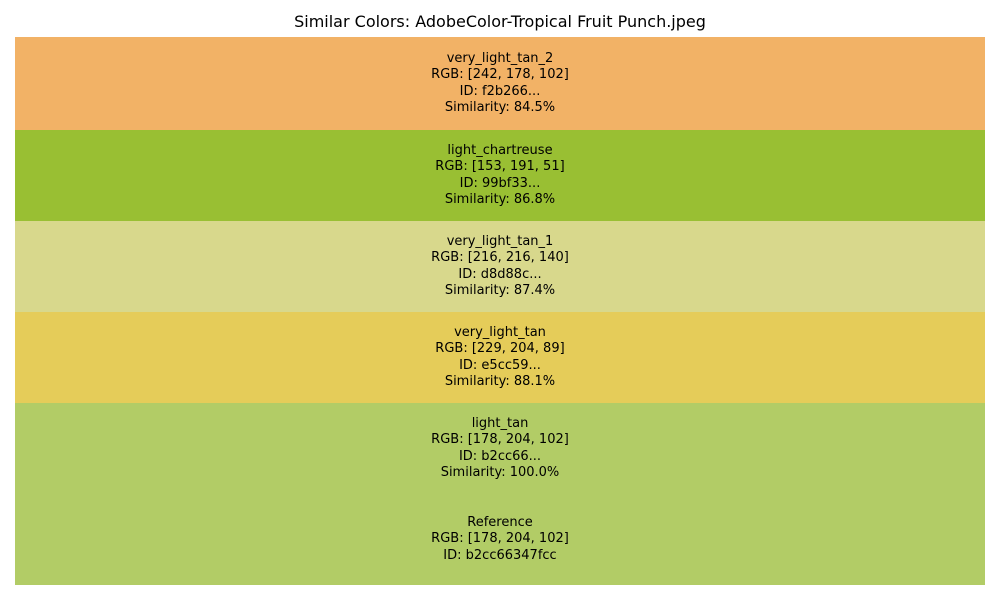 Image resolution: width=1000 pixels, height=600 pixels. I want to click on swatch-rgb: RGB: [242, 178, 102], so click(500, 75).